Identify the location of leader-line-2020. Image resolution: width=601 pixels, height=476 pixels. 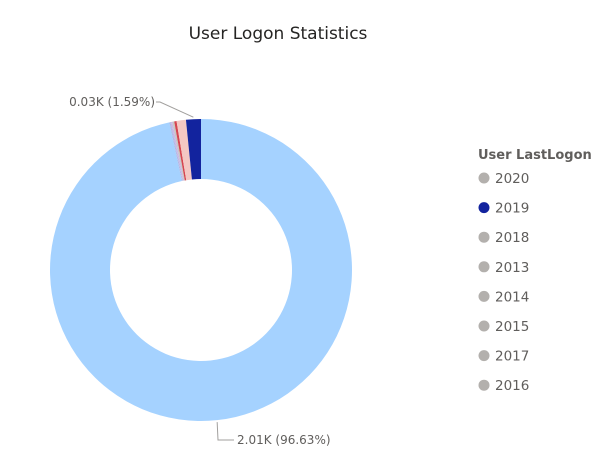
(225, 431).